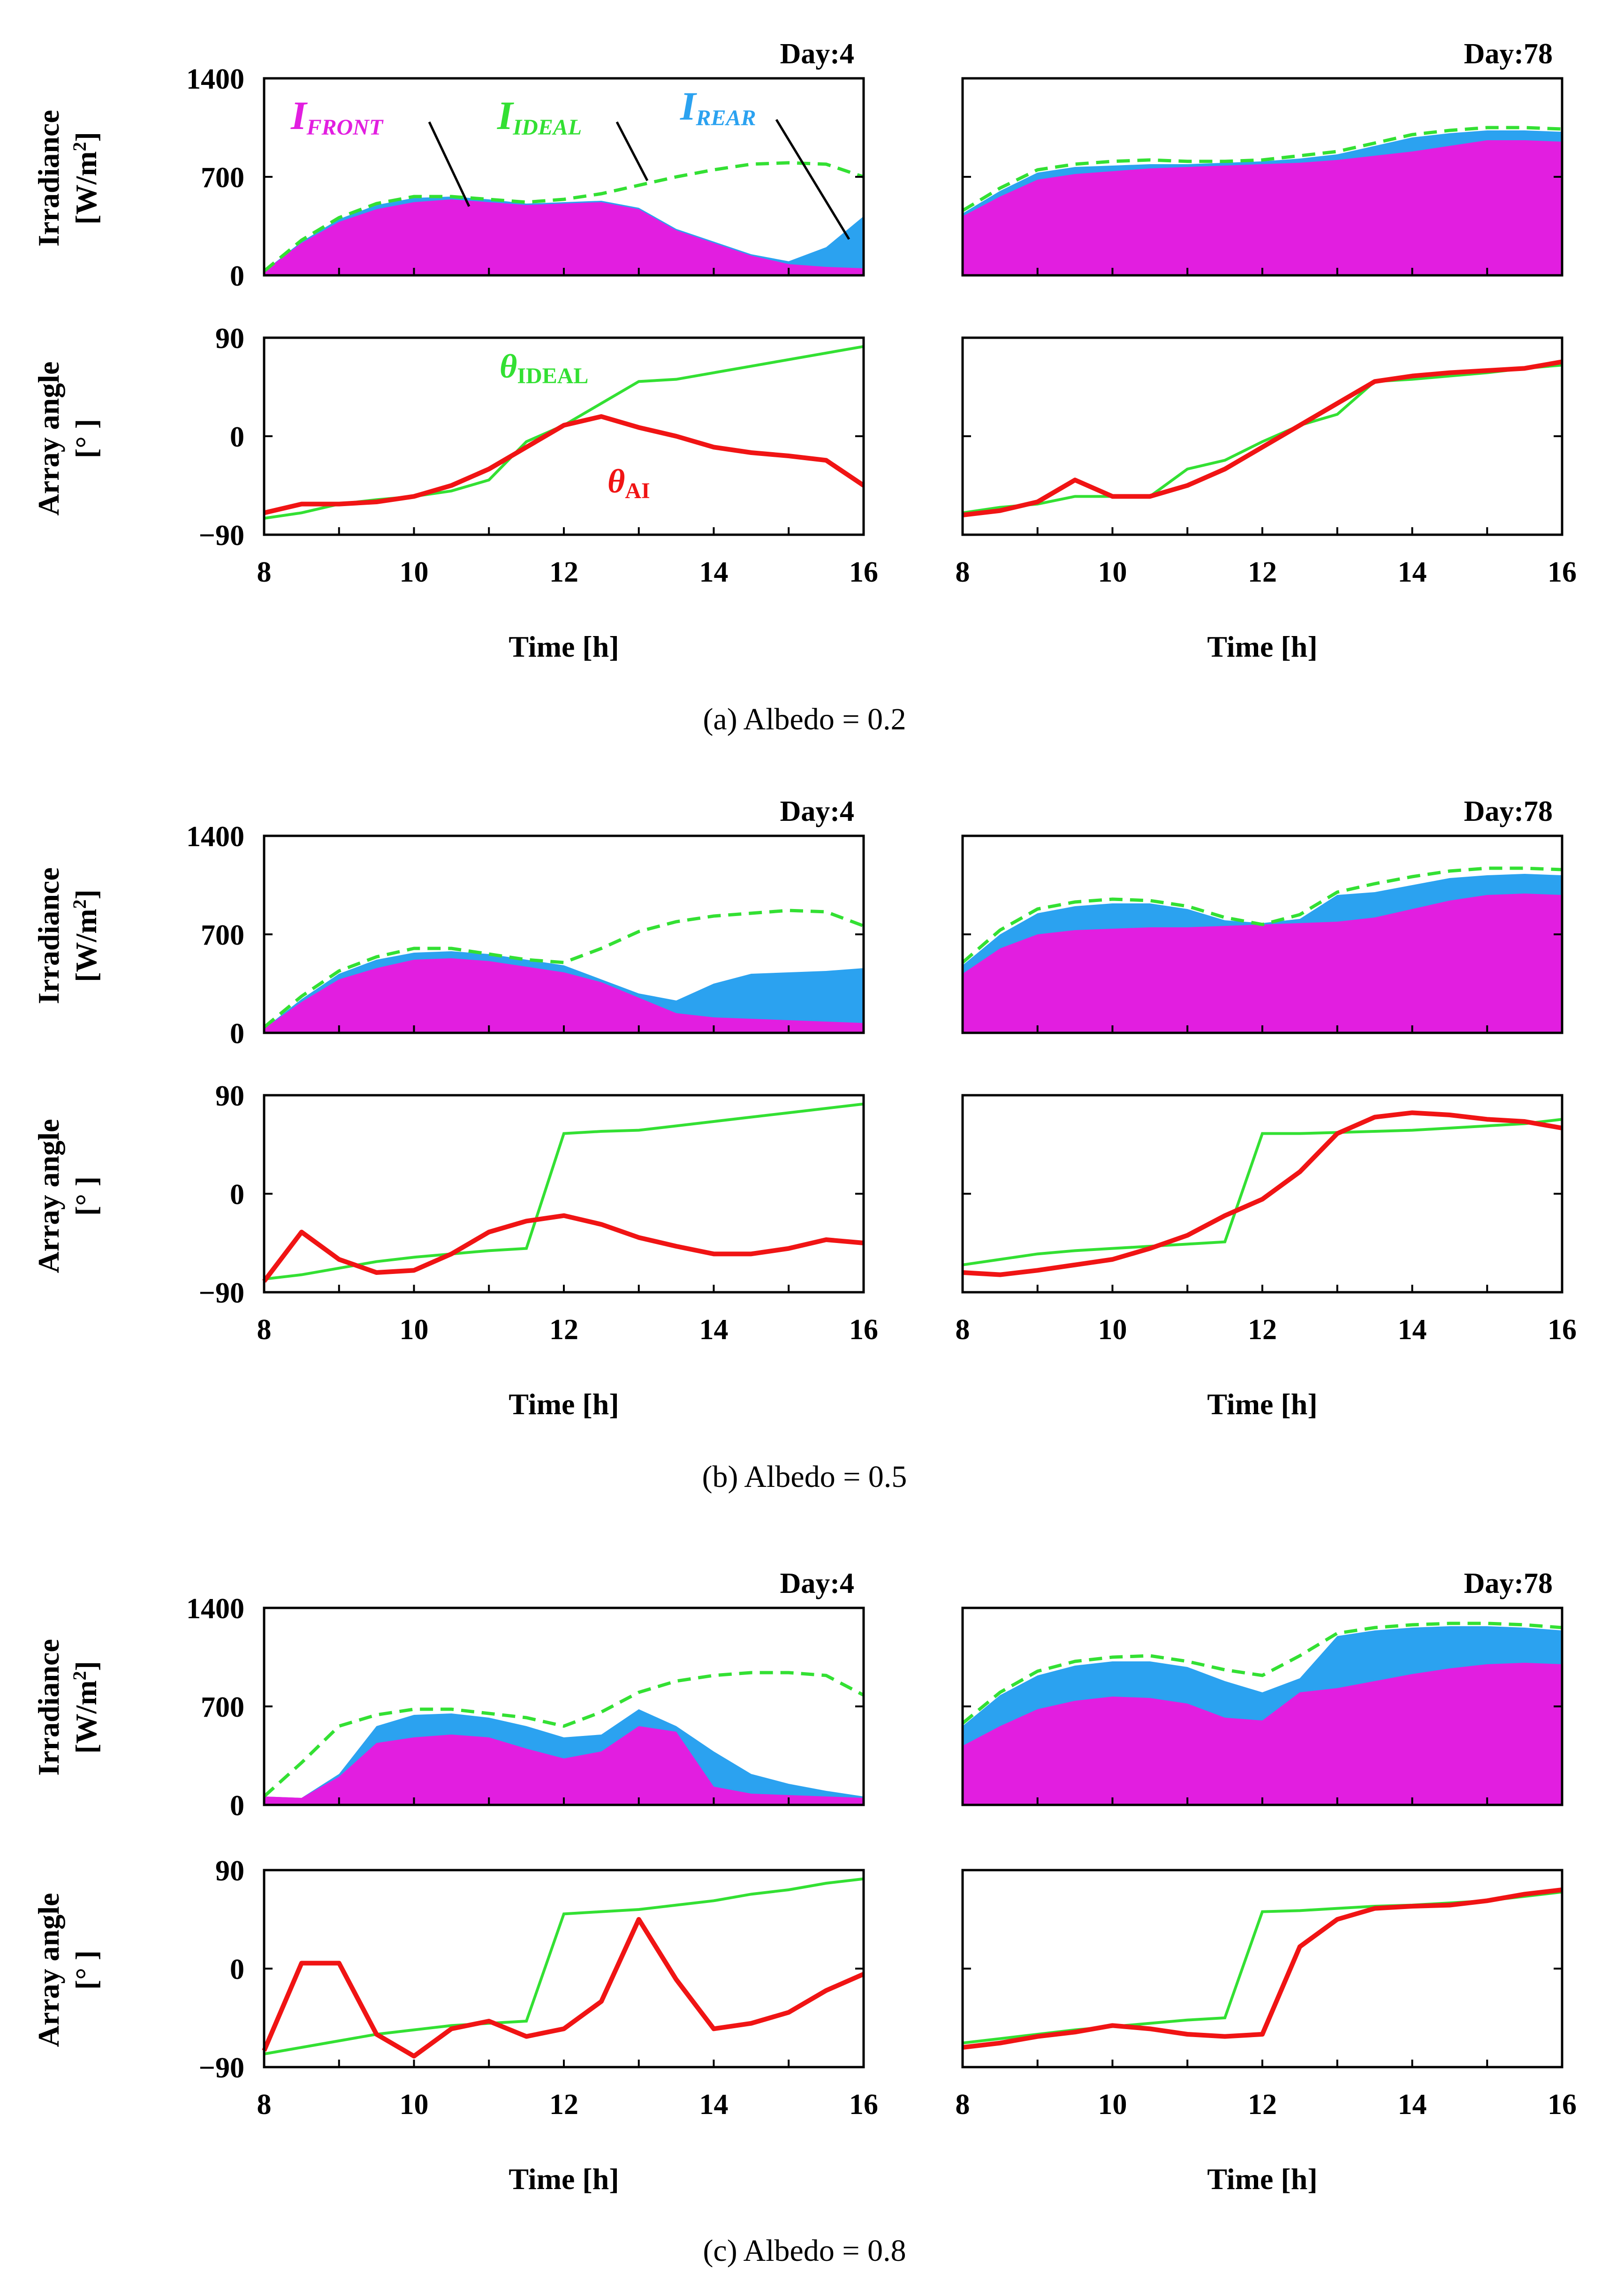 The height and width of the screenshot is (2296, 1609). What do you see at coordinates (86, 935) in the screenshot?
I see `irradiance-ylabel-b-2: [W/m2]` at bounding box center [86, 935].